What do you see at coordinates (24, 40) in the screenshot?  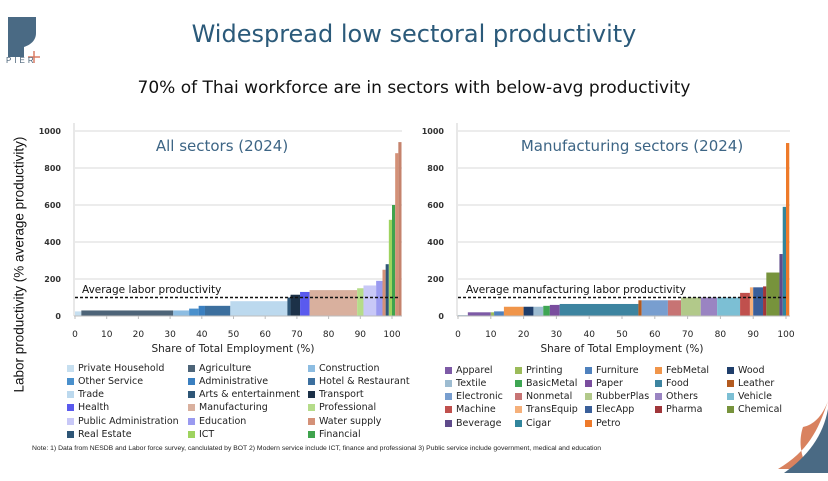 I see `pier-logo-icon` at bounding box center [24, 40].